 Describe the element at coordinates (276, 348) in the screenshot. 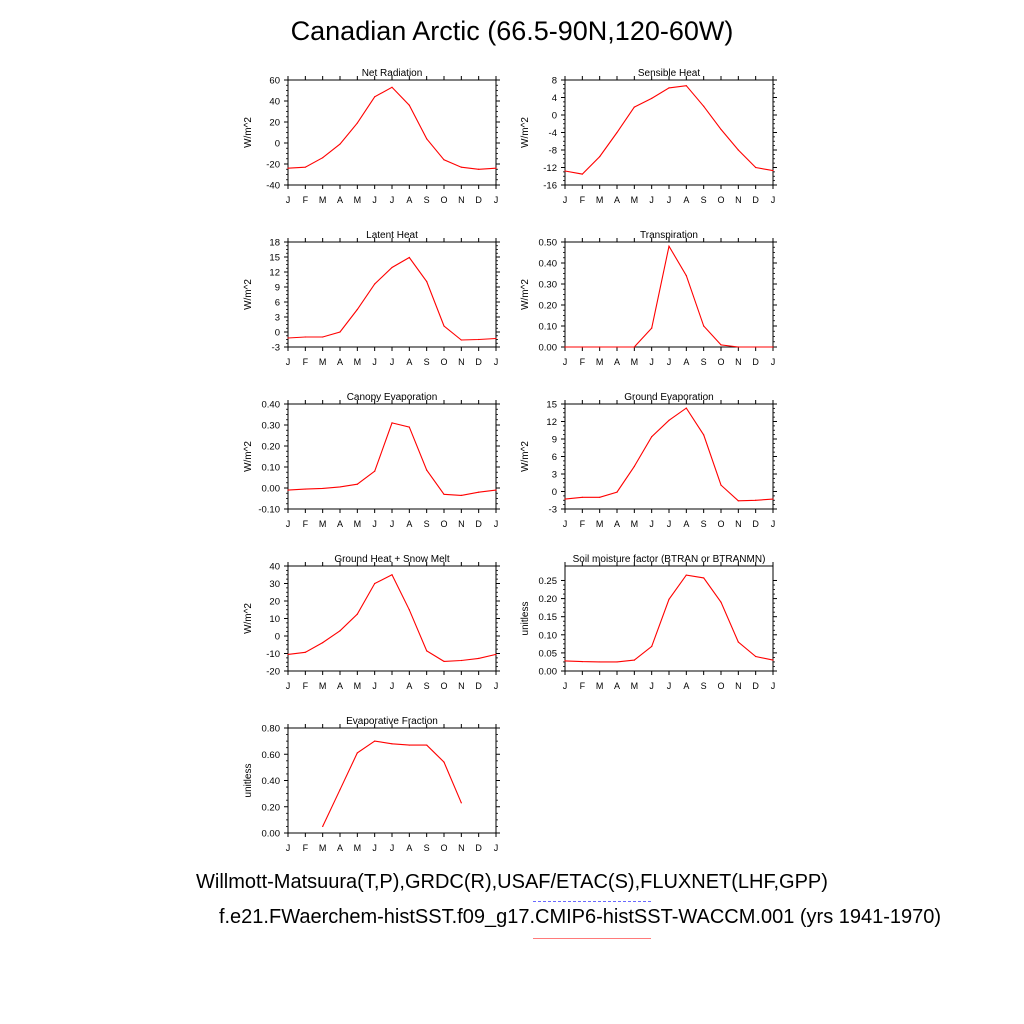

I see `y-tick-label: -3` at that location.